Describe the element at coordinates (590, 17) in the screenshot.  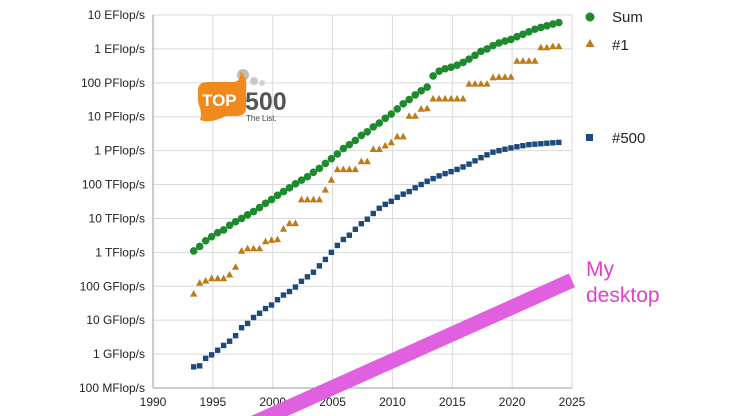
I see `legend-sum-marker` at that location.